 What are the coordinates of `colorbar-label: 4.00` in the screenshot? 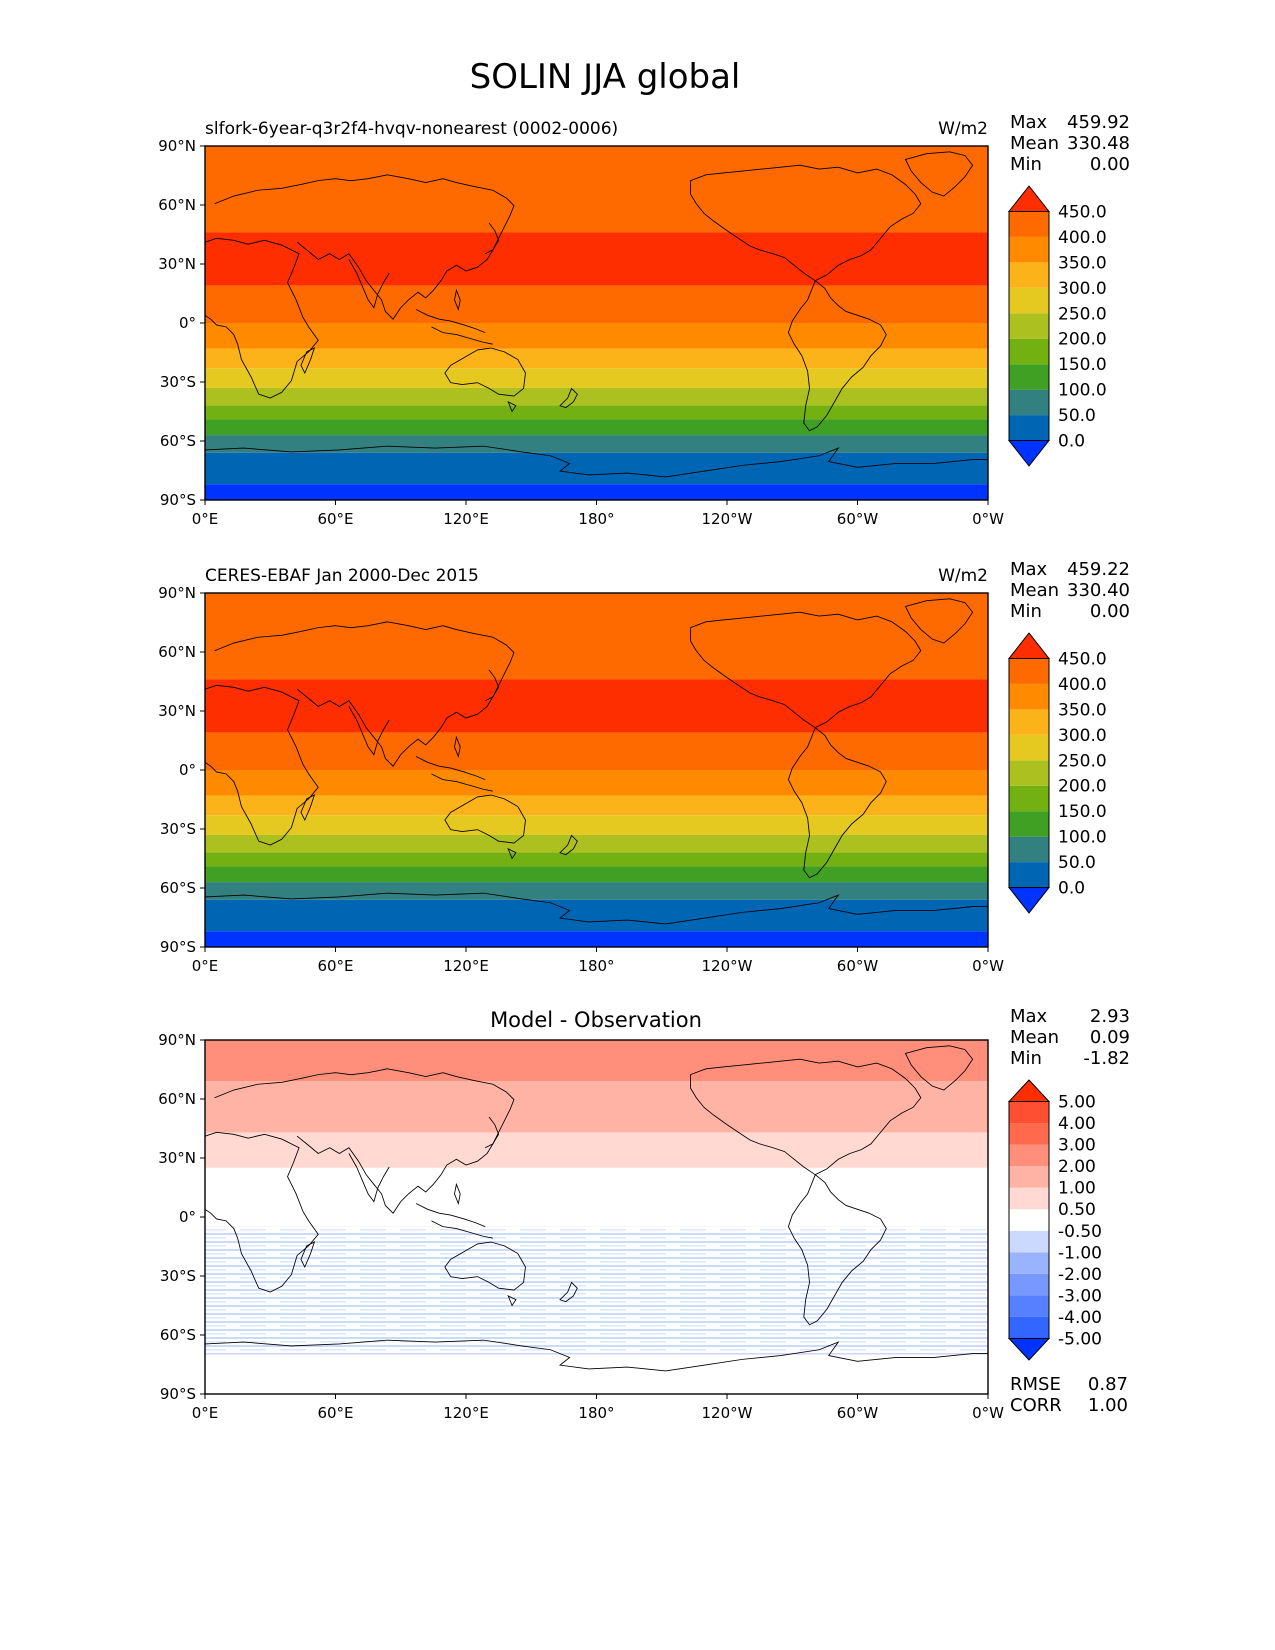 It's located at (1077, 1124).